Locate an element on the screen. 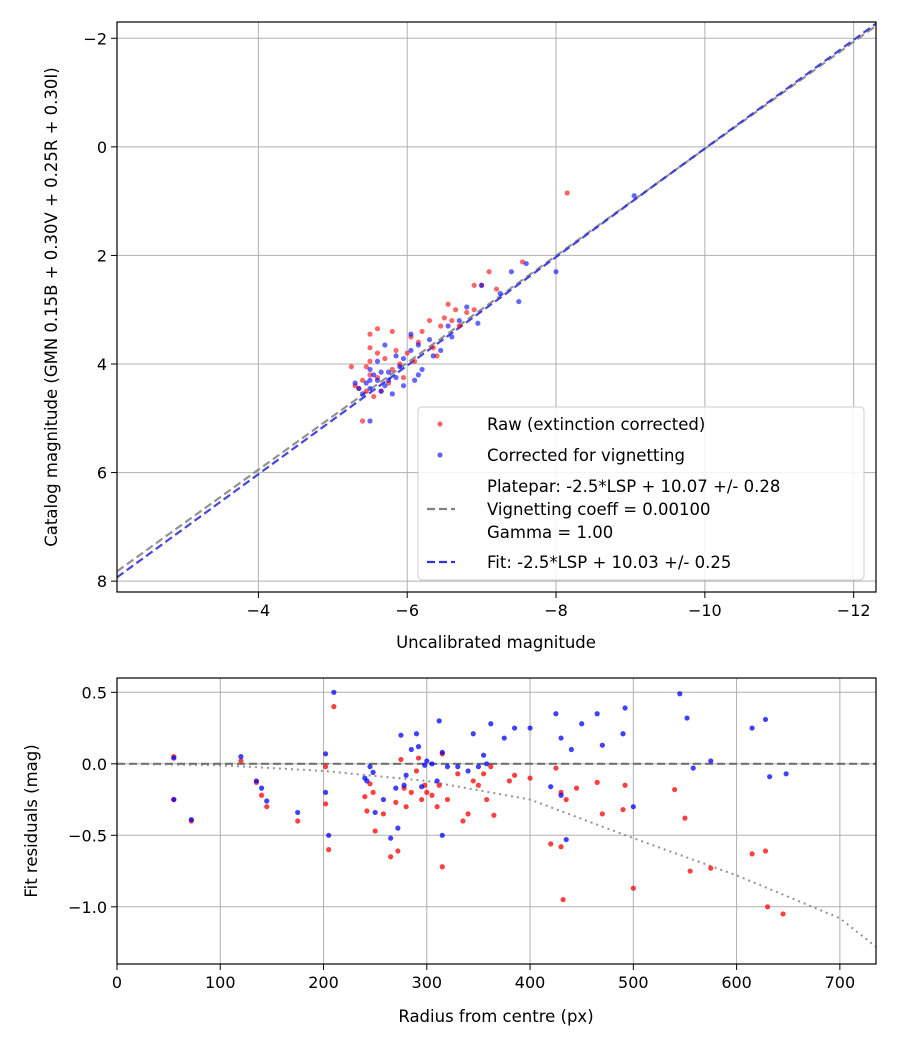 The height and width of the screenshot is (1050, 900). y-tick-label: 6 is located at coordinates (102, 473).